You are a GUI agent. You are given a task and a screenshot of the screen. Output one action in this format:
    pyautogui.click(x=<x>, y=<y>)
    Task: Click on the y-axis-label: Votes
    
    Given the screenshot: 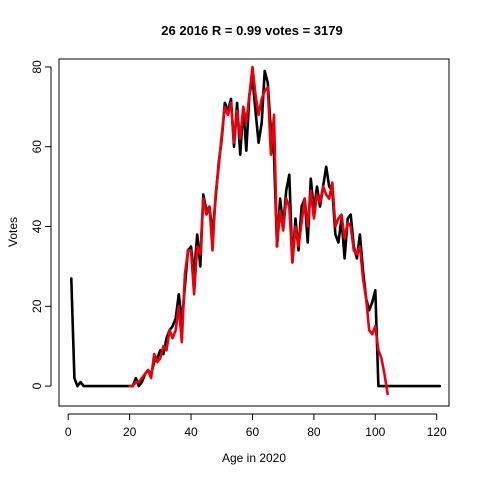 What is the action you would take?
    pyautogui.click(x=13, y=232)
    